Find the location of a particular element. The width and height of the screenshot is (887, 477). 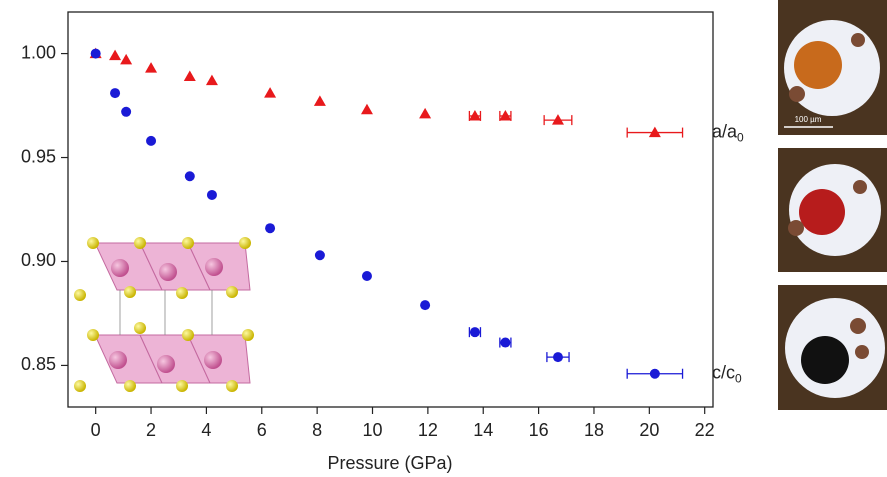

crystal-structure-inset is located at coordinates (164, 314).